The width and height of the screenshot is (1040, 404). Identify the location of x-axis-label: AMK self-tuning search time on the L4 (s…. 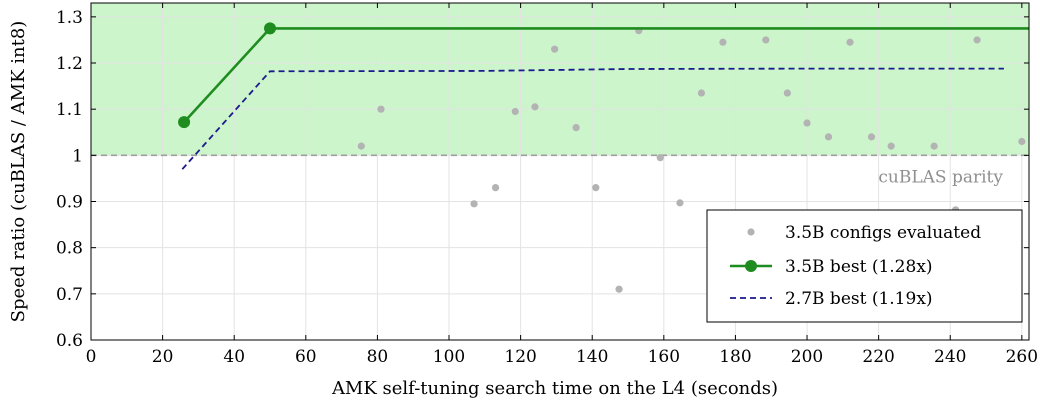
(554, 388).